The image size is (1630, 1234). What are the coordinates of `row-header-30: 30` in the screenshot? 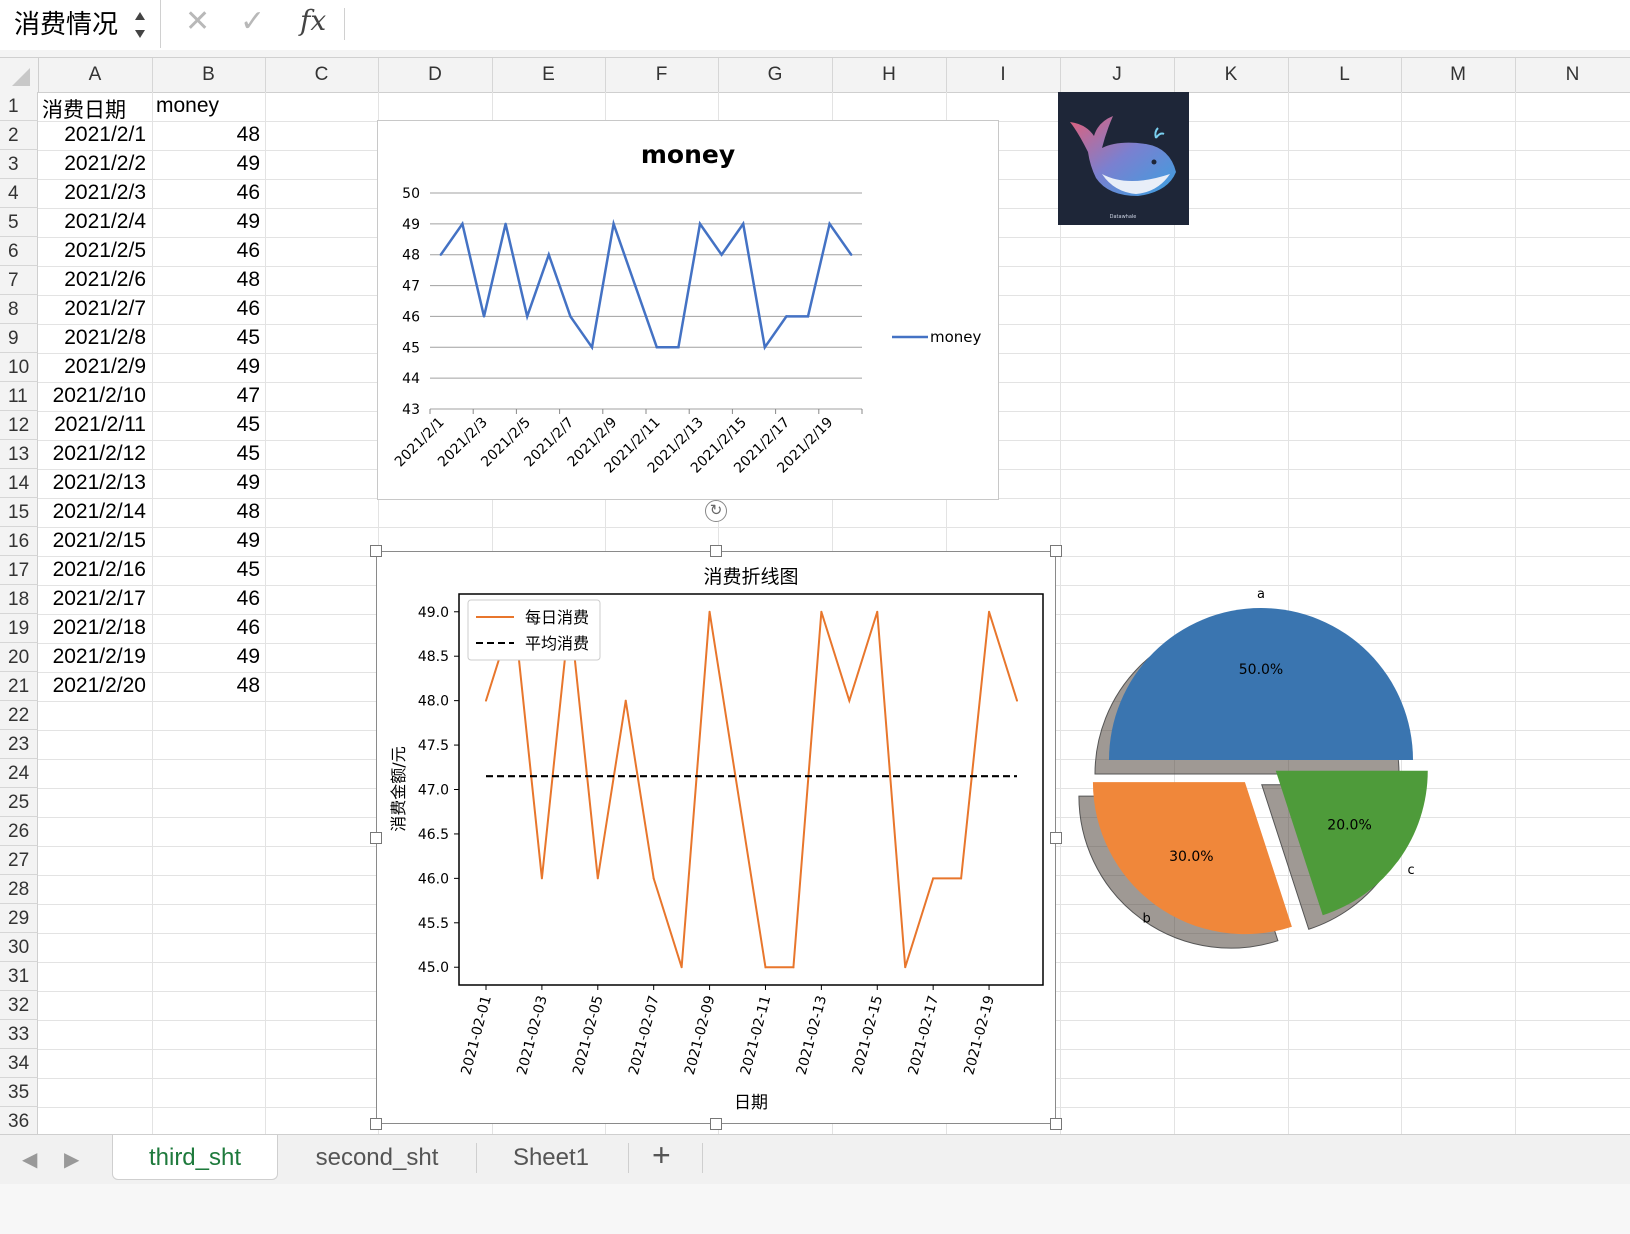 It's located at (19, 947).